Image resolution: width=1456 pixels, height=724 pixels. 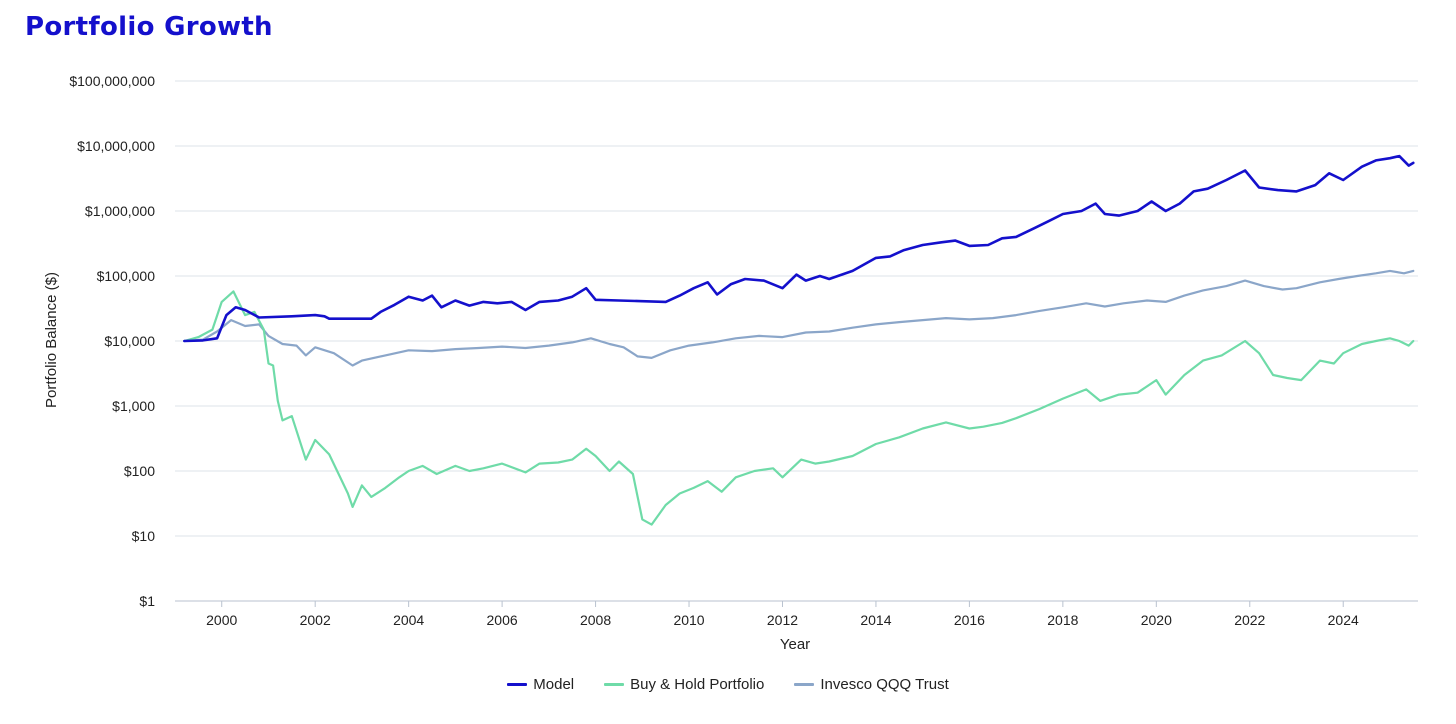 I want to click on x-tick-label: 2006, so click(x=502, y=620).